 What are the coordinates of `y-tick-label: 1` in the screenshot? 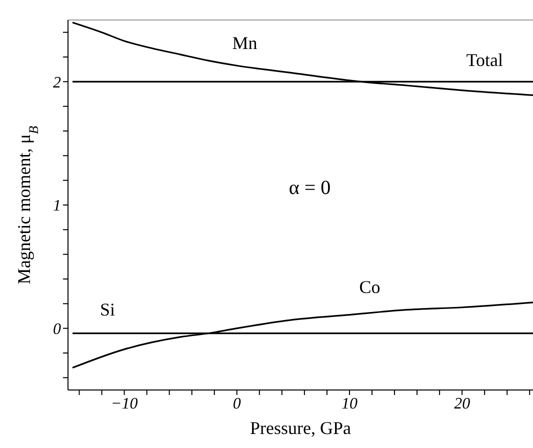 It's located at (57, 206).